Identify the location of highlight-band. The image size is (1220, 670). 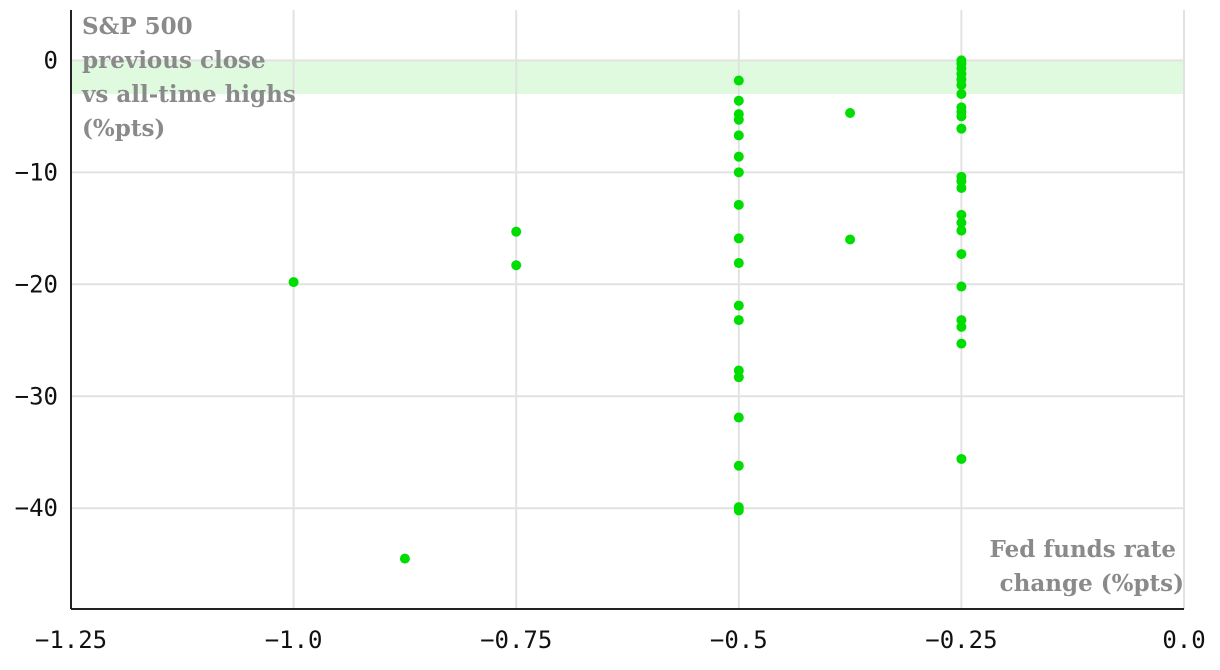
(627, 77).